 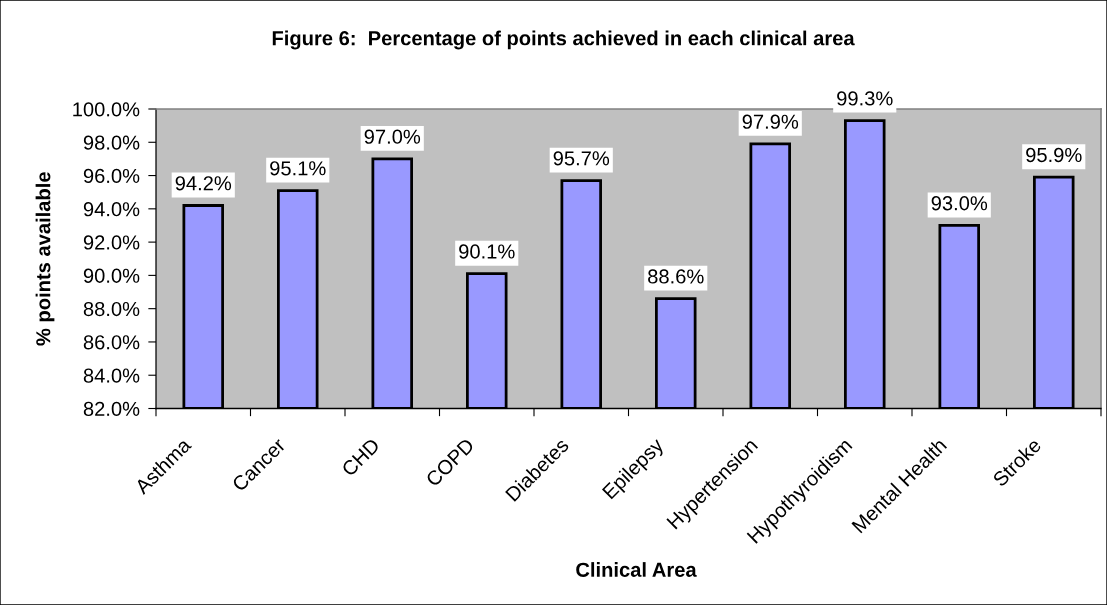 I want to click on data-label: 93.0%, so click(x=959, y=203).